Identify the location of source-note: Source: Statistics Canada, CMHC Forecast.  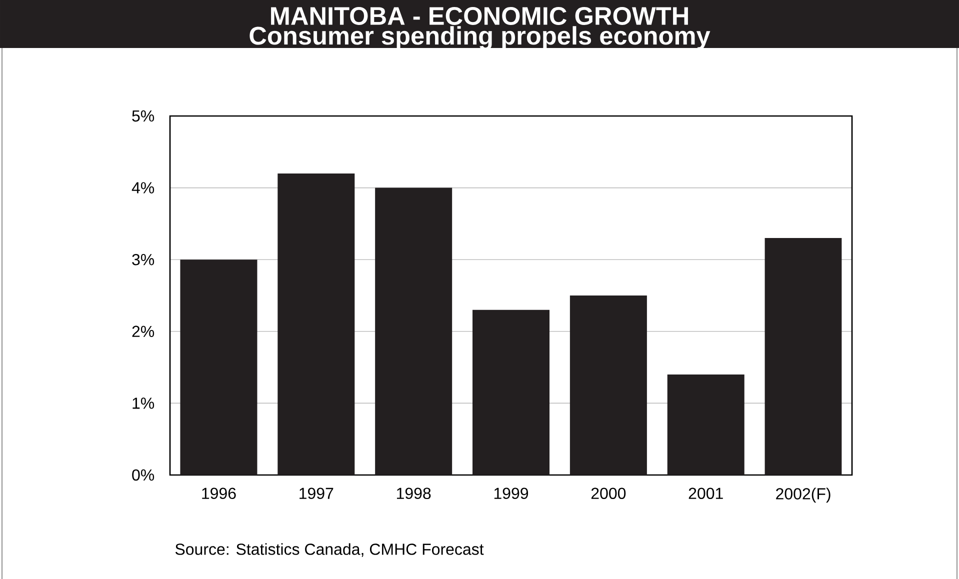
(329, 550).